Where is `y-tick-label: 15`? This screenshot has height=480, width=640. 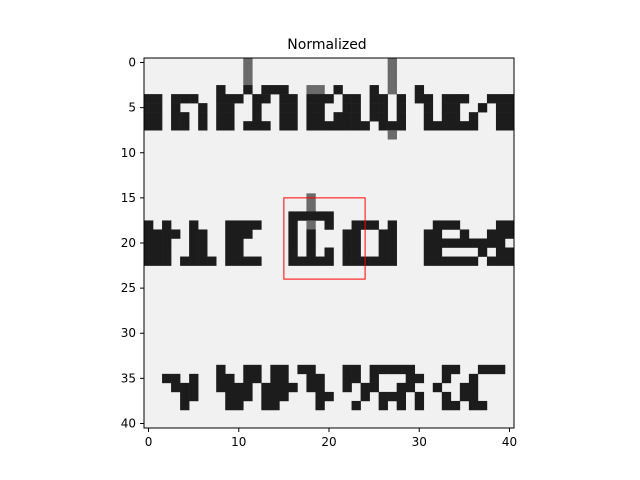 y-tick-label: 15 is located at coordinates (128, 198).